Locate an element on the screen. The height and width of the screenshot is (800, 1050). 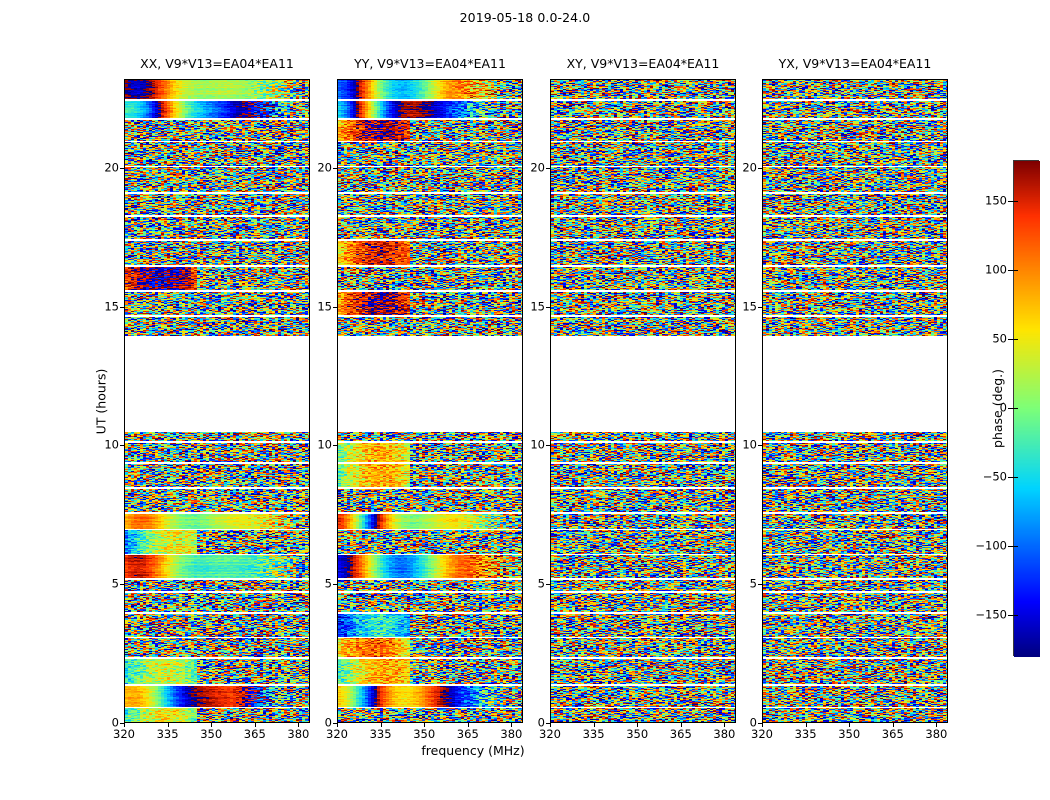
waterfall-image-yx is located at coordinates (855, 401).